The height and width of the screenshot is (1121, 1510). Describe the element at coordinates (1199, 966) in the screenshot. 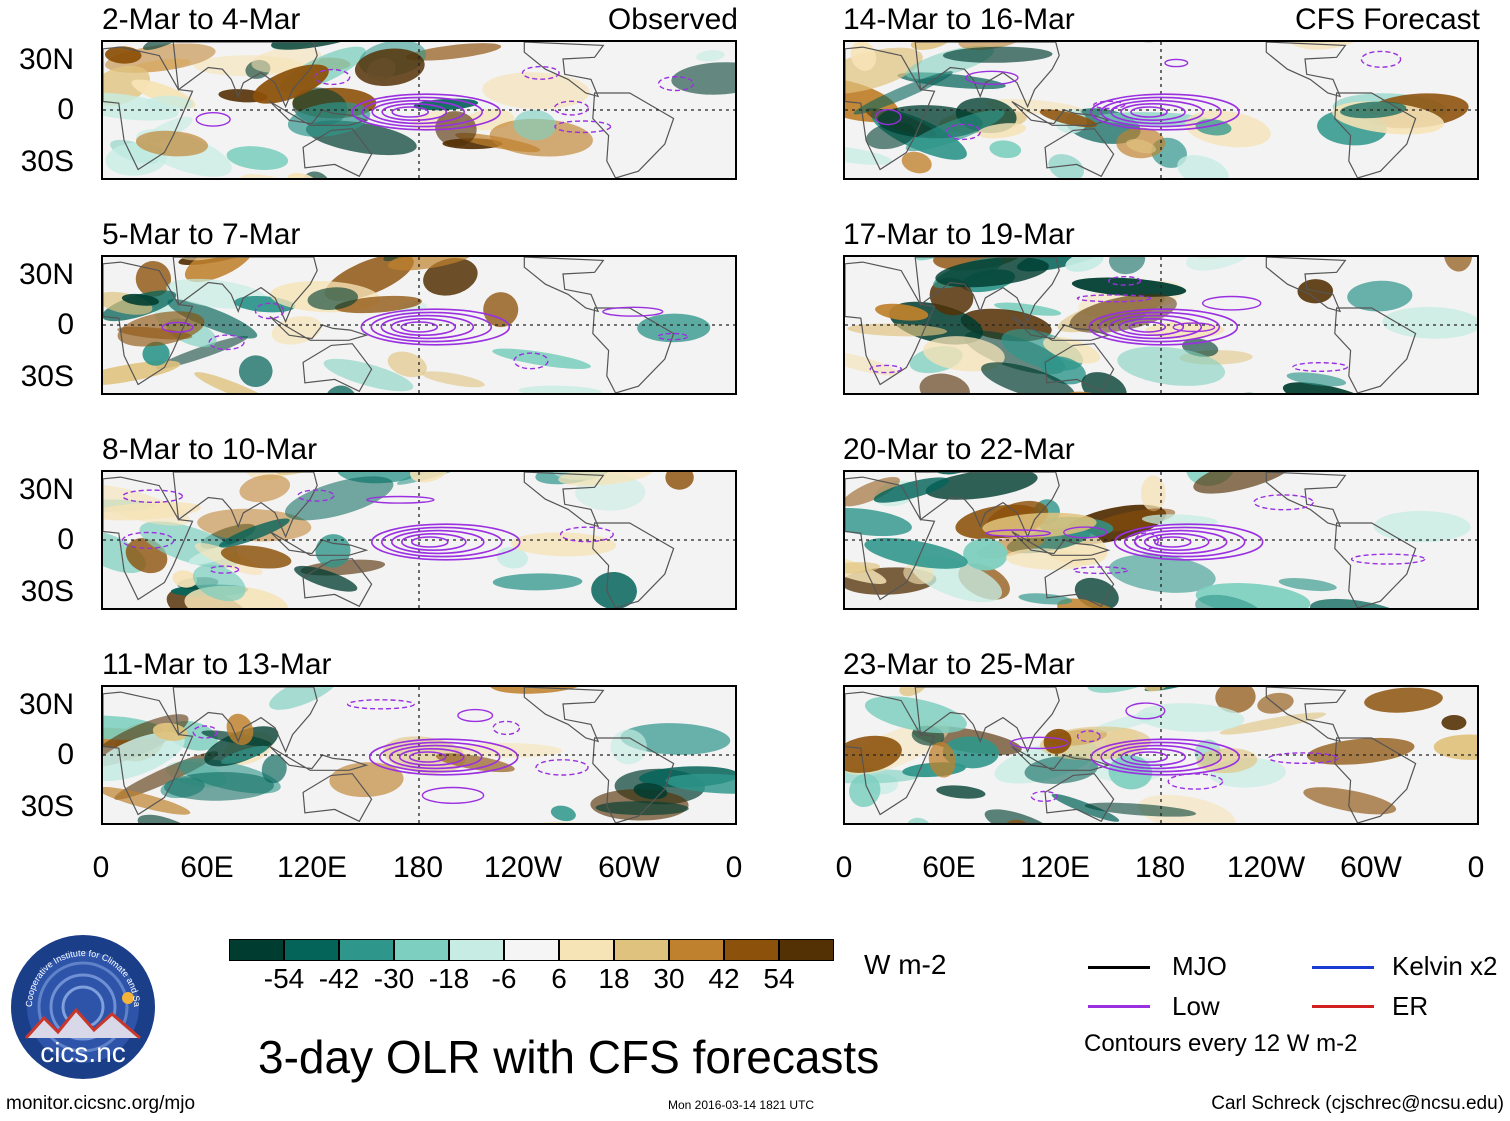

I see `legend-label-mjo: MJO` at that location.